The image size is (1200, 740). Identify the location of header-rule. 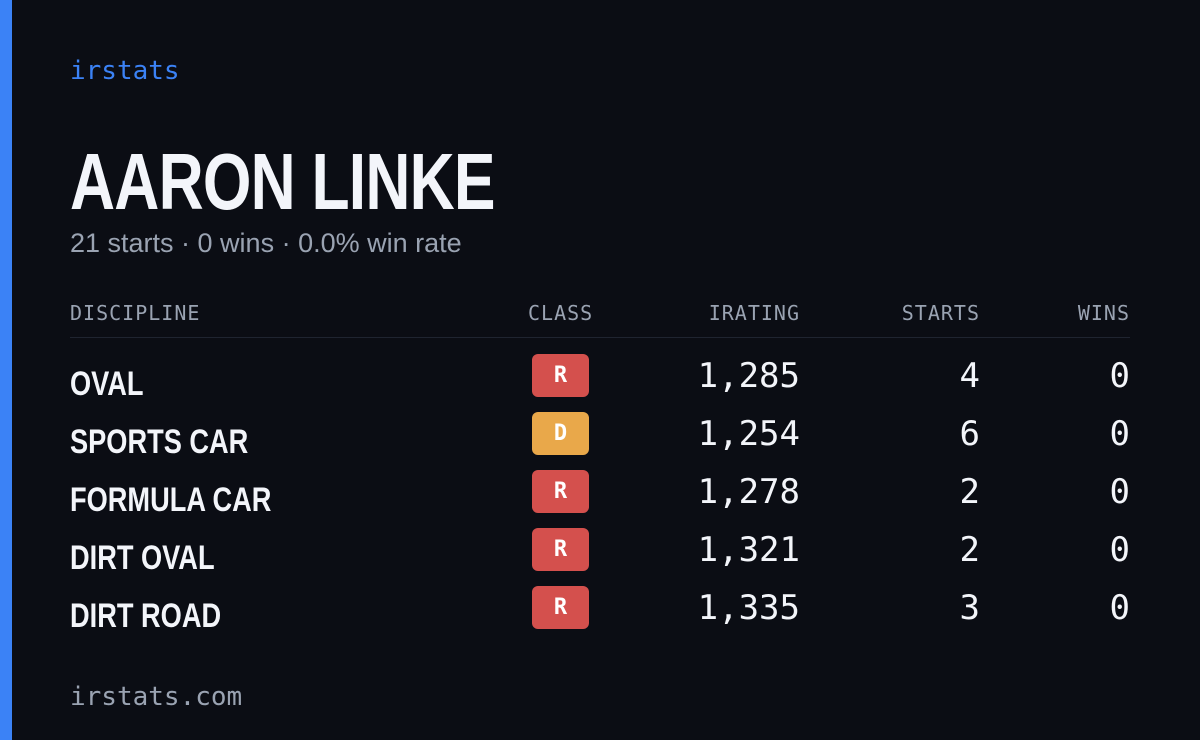
(600, 337).